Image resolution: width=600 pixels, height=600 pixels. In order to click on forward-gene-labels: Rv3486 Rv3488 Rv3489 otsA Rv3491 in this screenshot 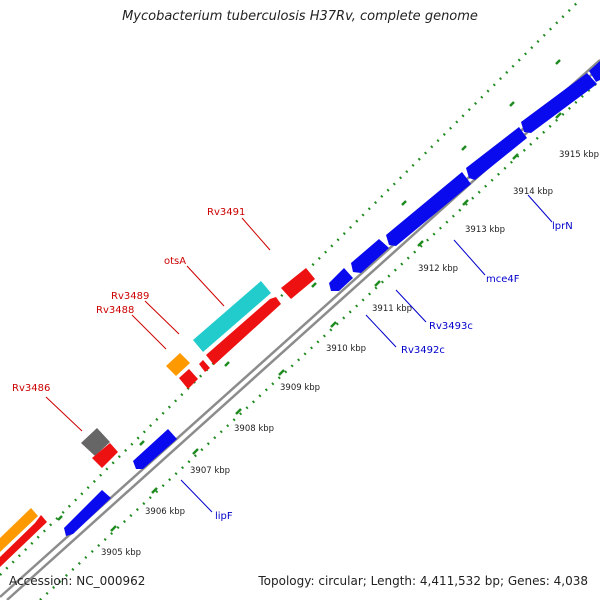, I will do `click(128, 300)`.